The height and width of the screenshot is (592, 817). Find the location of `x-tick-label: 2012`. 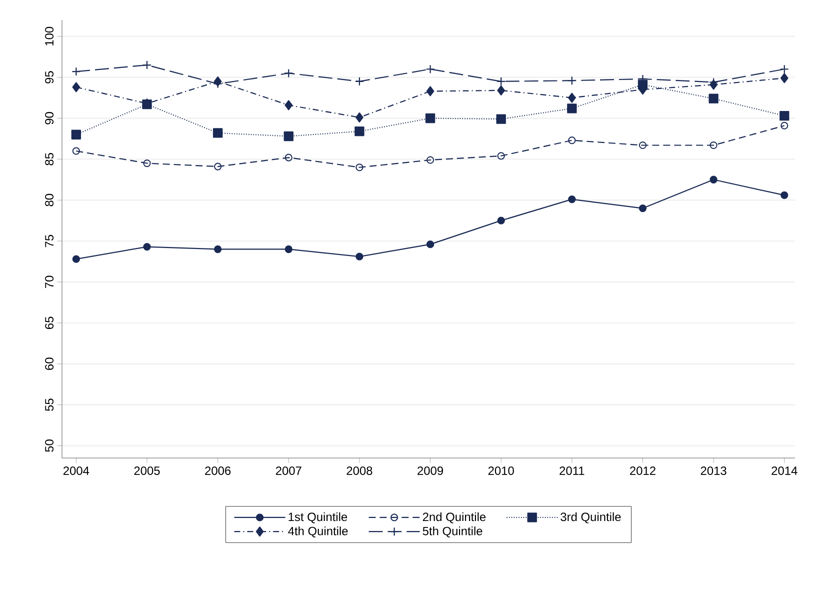

x-tick-label: 2012 is located at coordinates (643, 470).